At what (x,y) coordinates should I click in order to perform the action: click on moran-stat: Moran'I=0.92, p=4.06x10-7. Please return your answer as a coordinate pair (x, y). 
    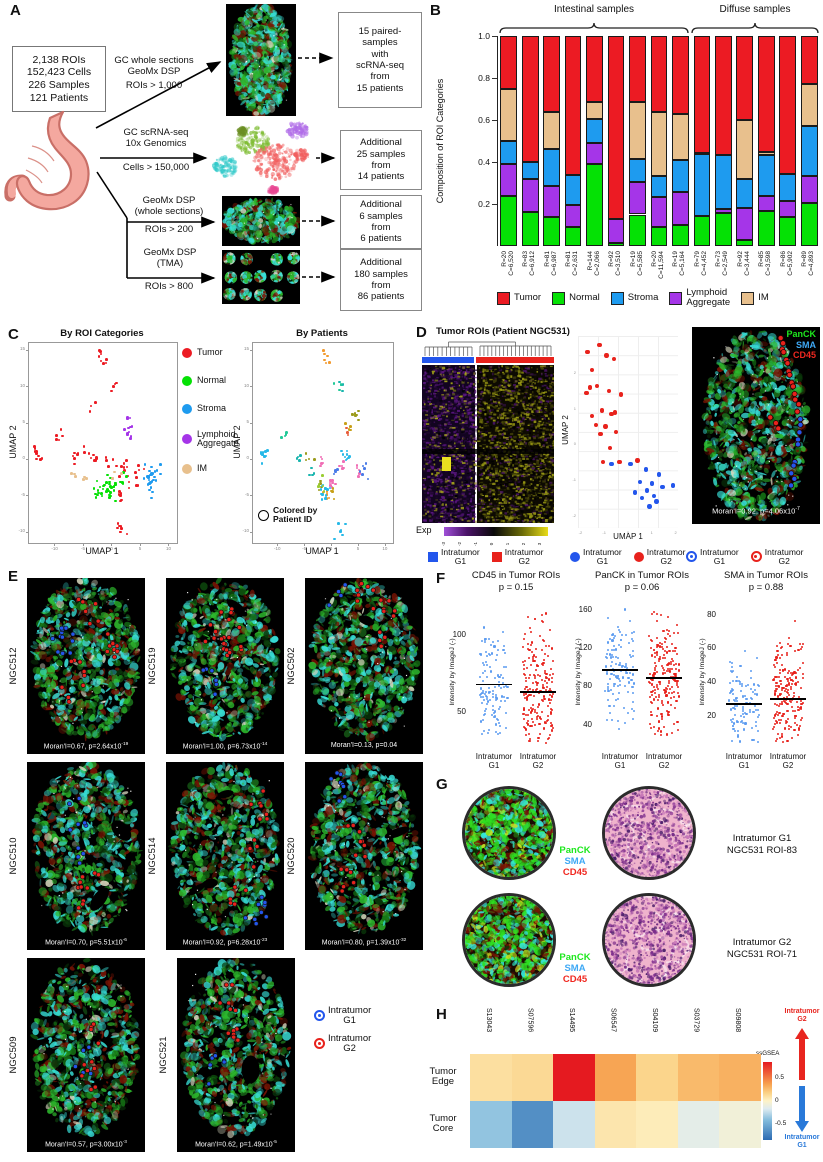
    Looking at the image, I should click on (756, 511).